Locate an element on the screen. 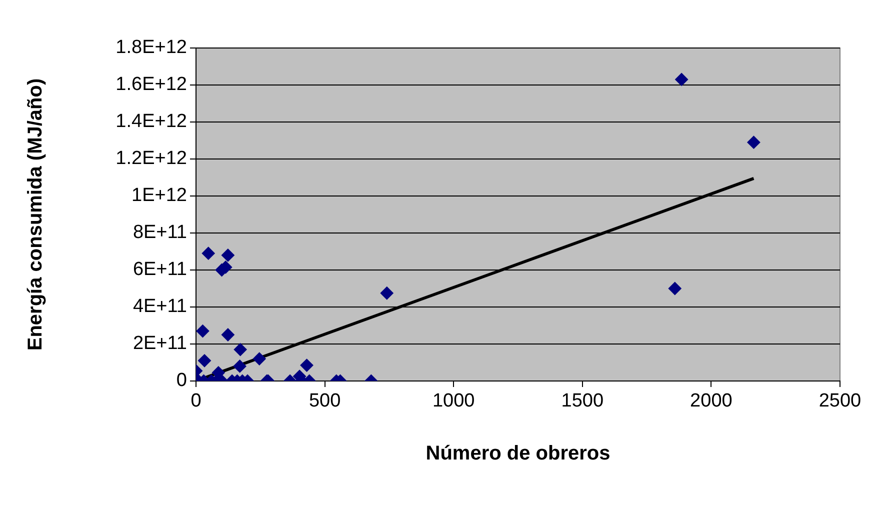 This screenshot has height=510, width=876. y-axis-title: Energía consumida (MJ/año) is located at coordinates (35, 214).